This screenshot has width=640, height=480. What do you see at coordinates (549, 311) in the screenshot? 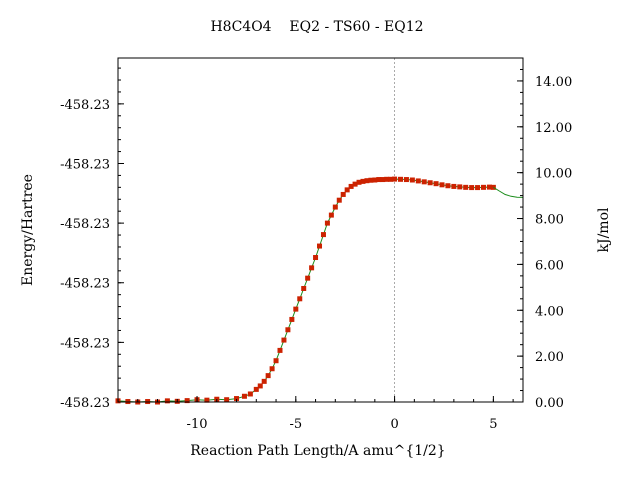
I see `right-tick-label: 4.00` at bounding box center [549, 311].